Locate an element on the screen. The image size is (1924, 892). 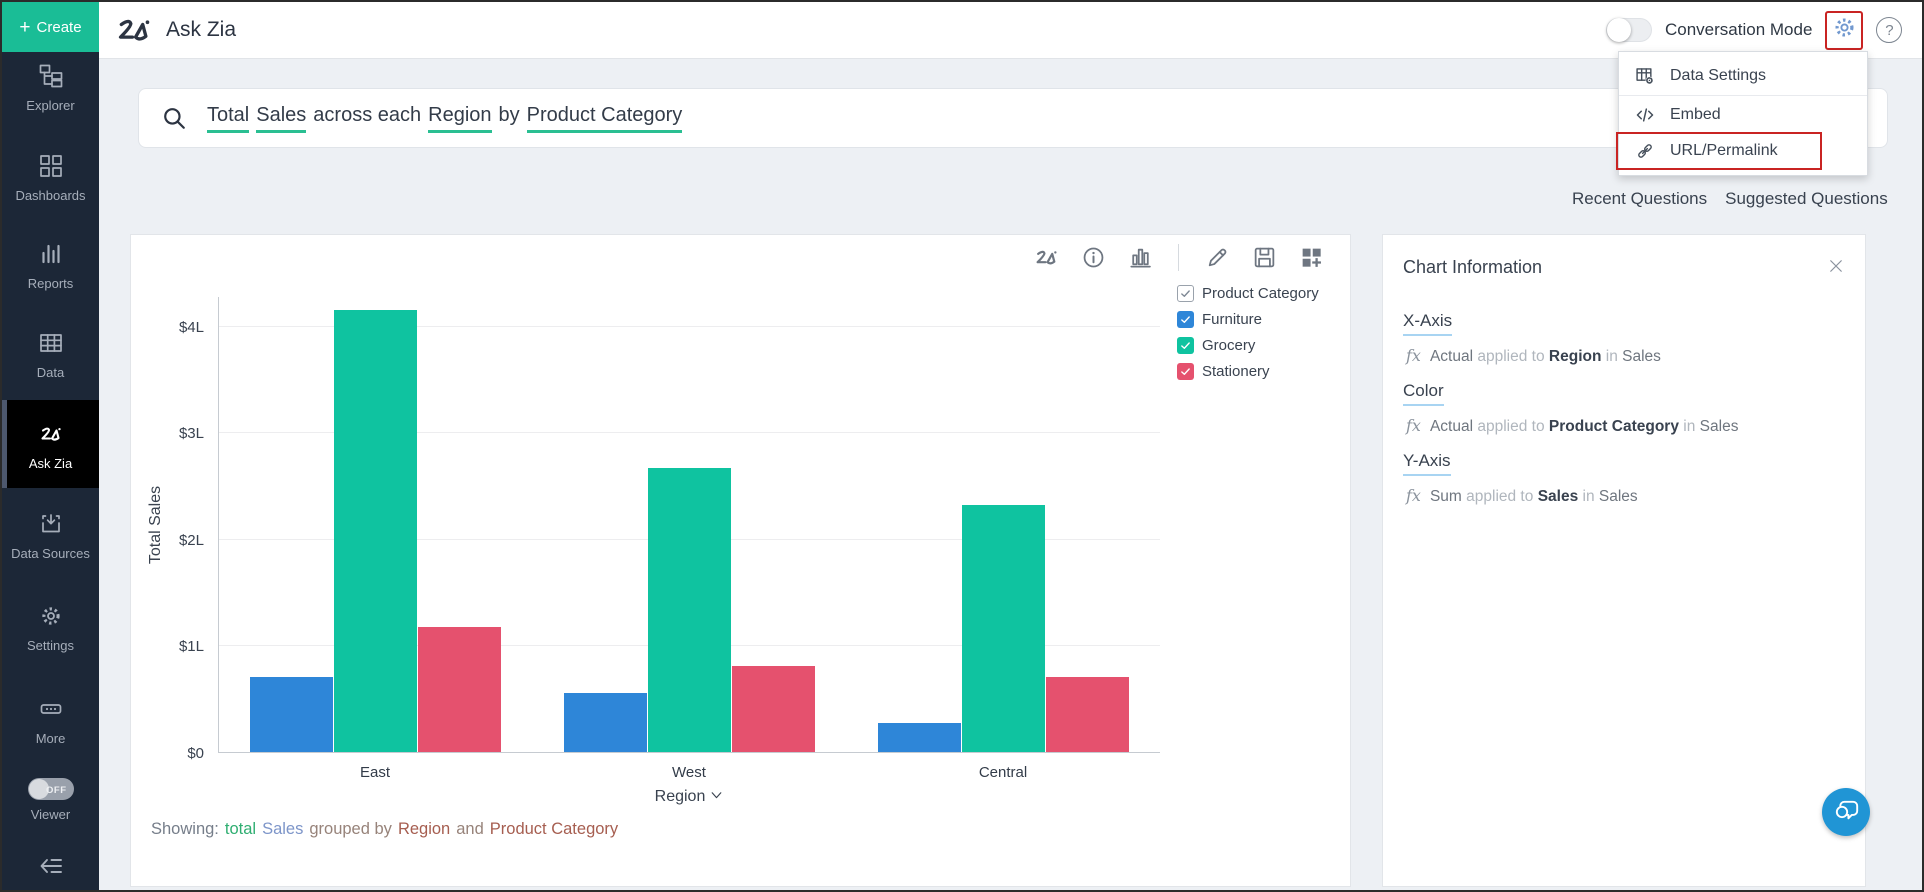
help-button: ? is located at coordinates (1889, 30).